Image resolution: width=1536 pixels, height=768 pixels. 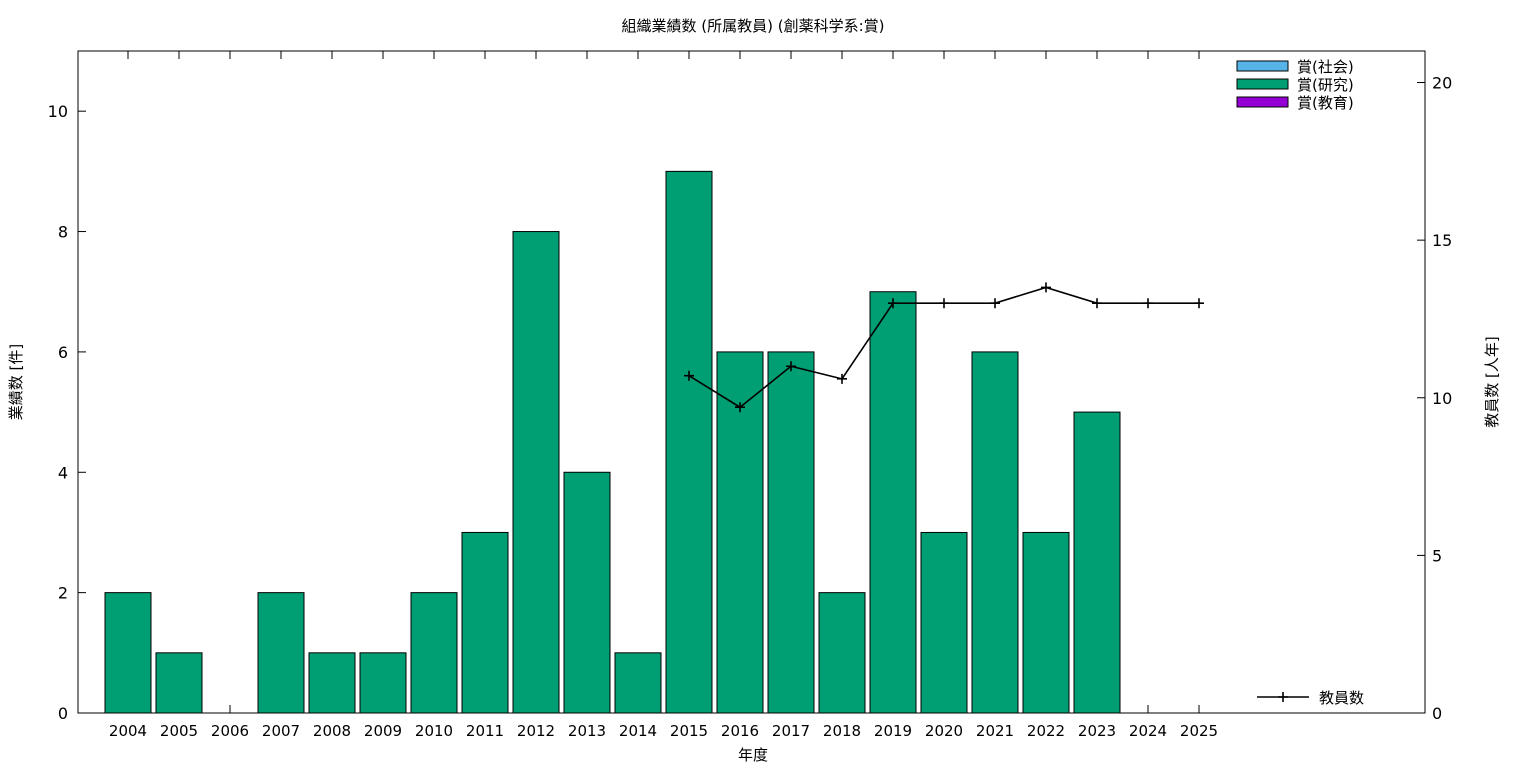 What do you see at coordinates (128, 731) in the screenshot?
I see `x-tick-label: 2004` at bounding box center [128, 731].